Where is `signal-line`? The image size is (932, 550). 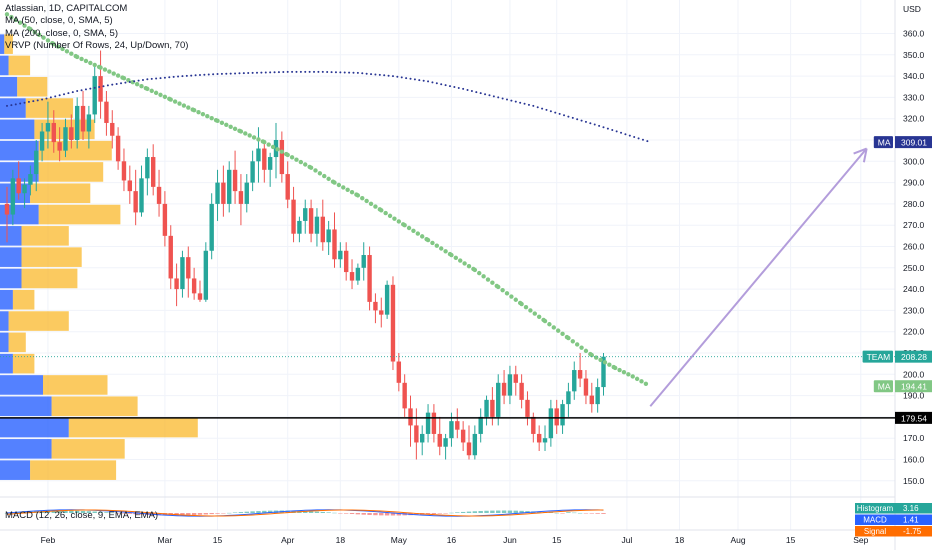
signal-line is located at coordinates (305, 513).